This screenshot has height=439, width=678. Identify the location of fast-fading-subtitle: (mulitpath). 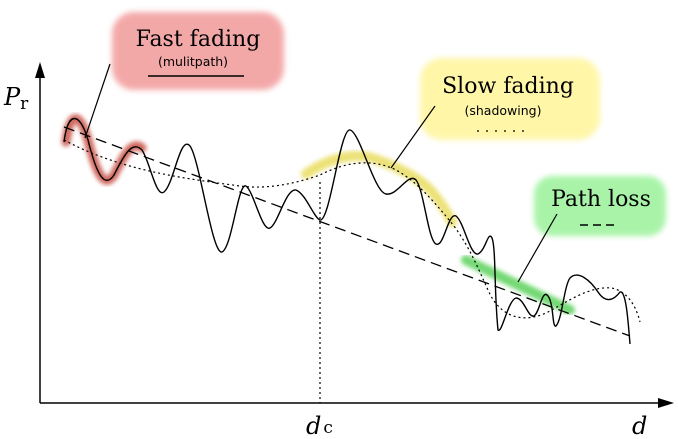
(193, 61).